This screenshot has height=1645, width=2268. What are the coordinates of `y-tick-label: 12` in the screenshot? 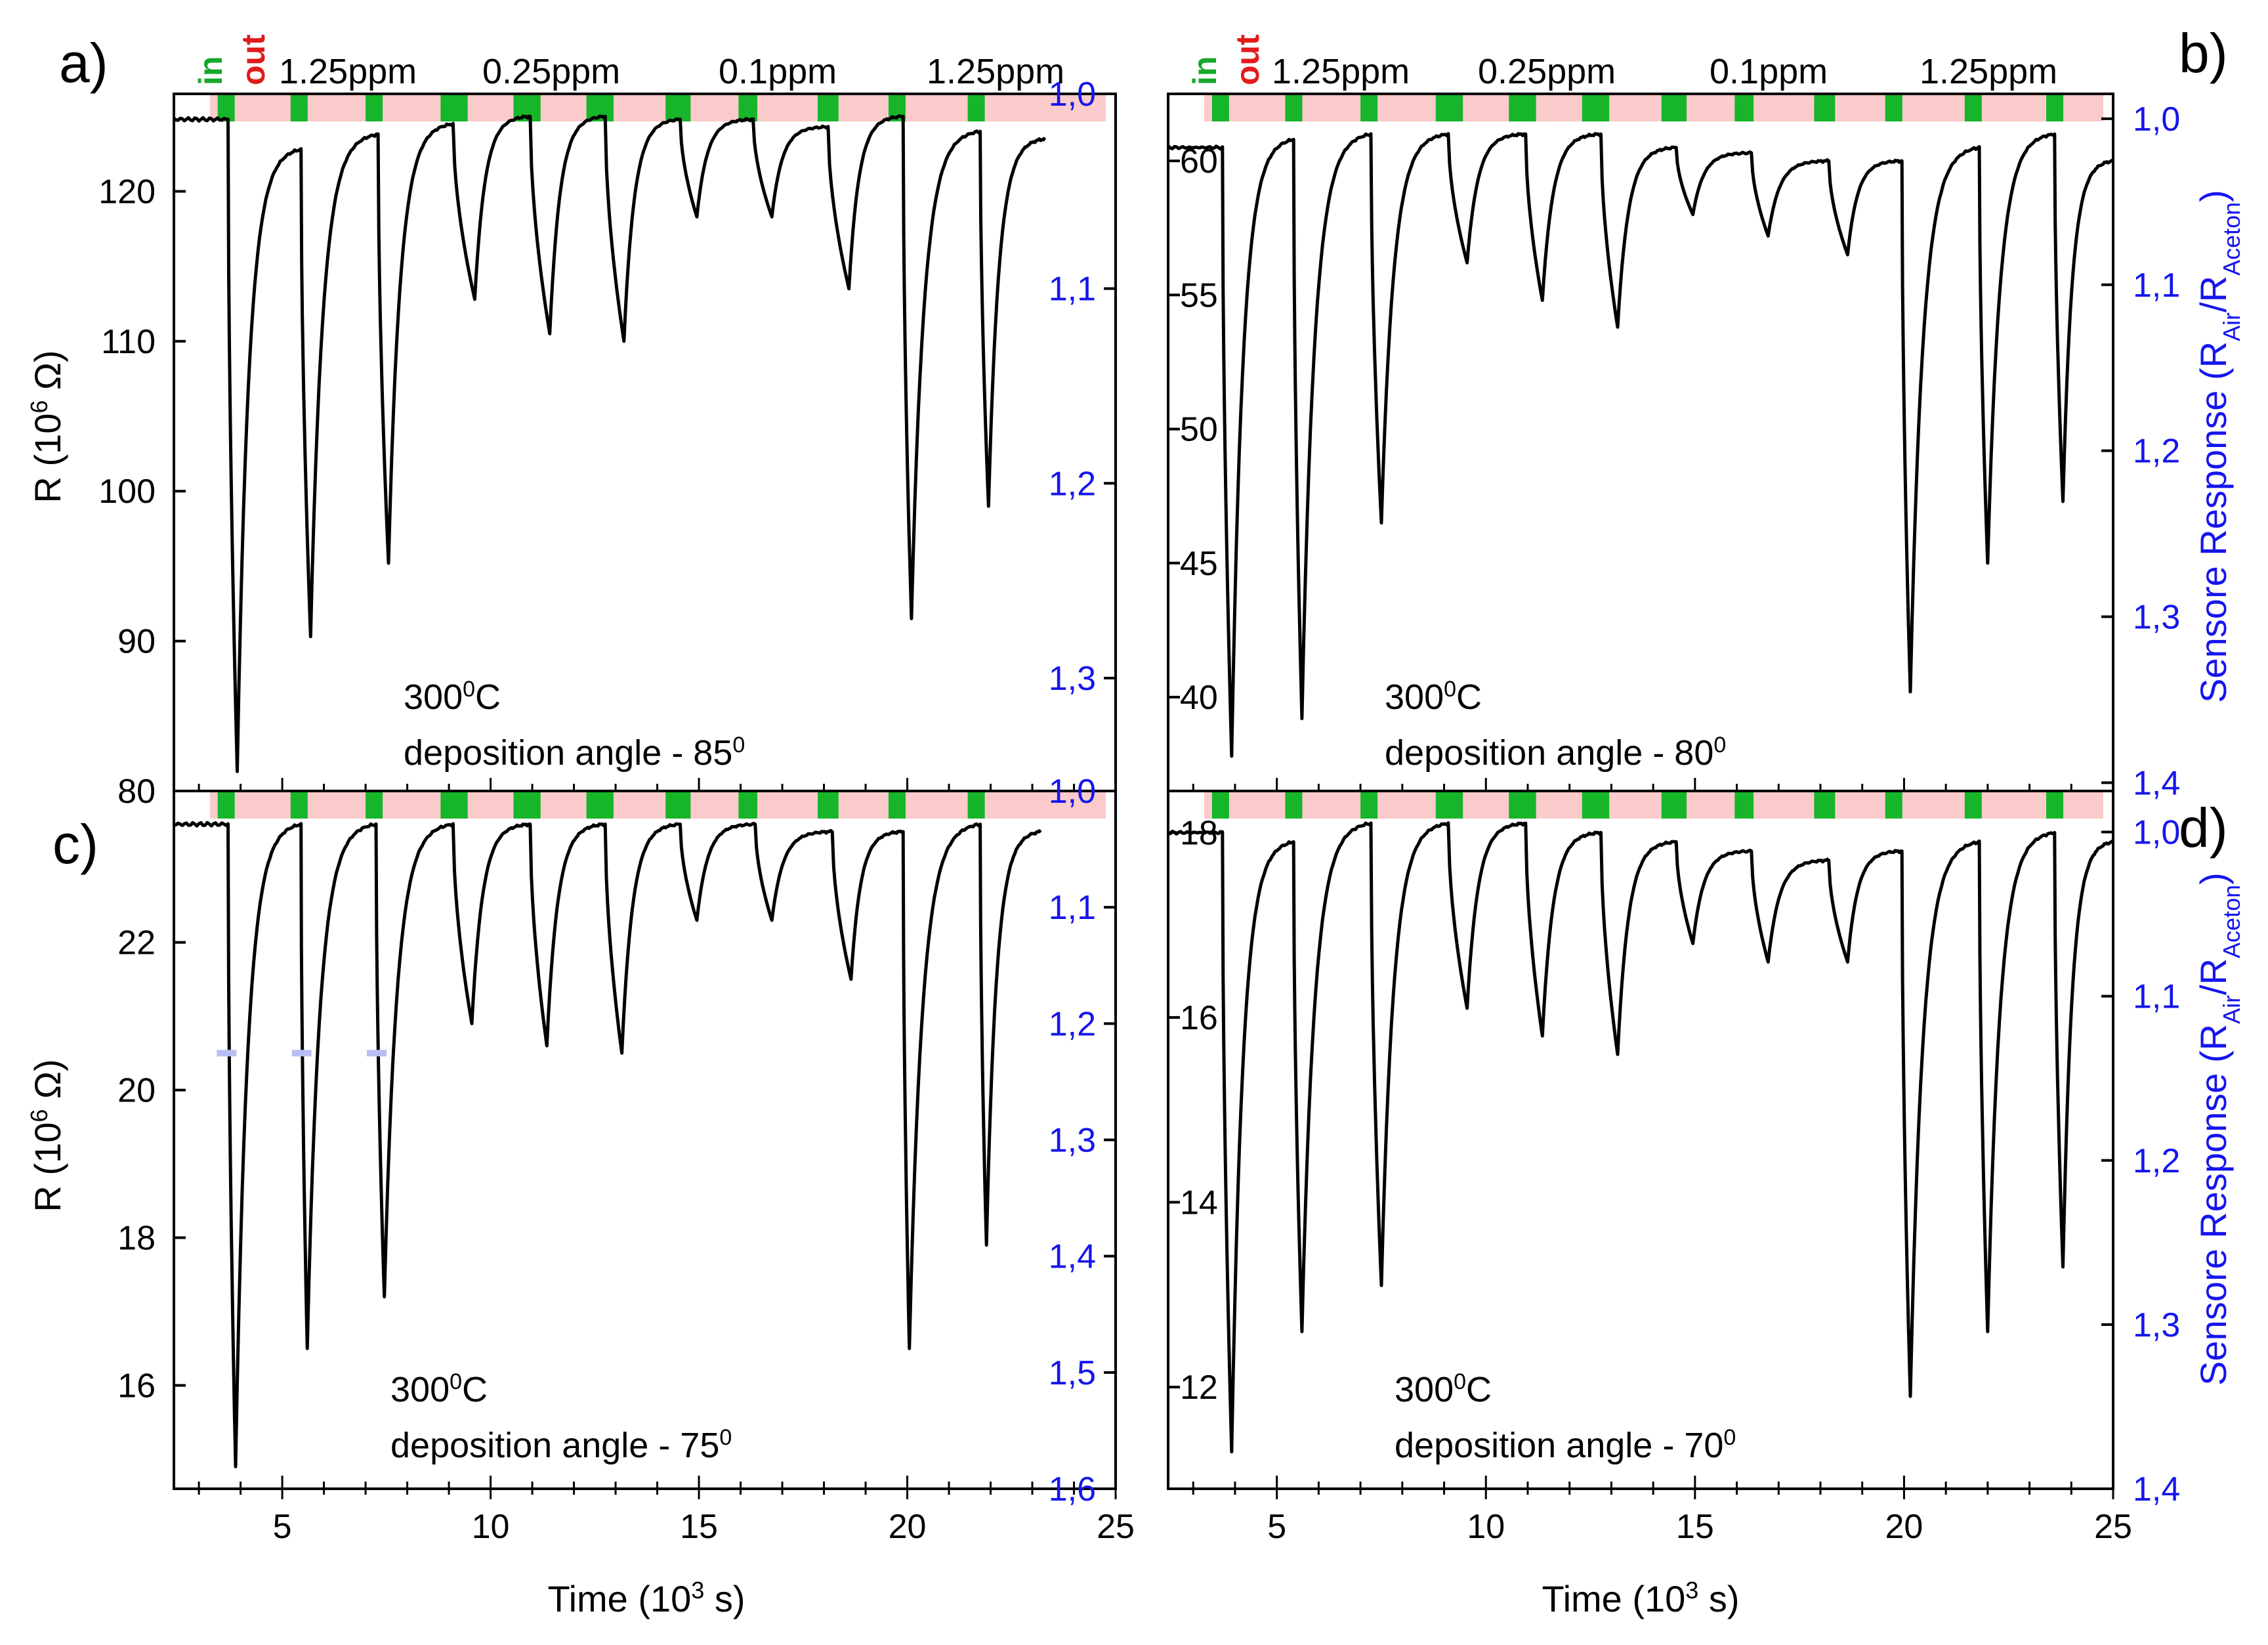 It's located at (1199, 1388).